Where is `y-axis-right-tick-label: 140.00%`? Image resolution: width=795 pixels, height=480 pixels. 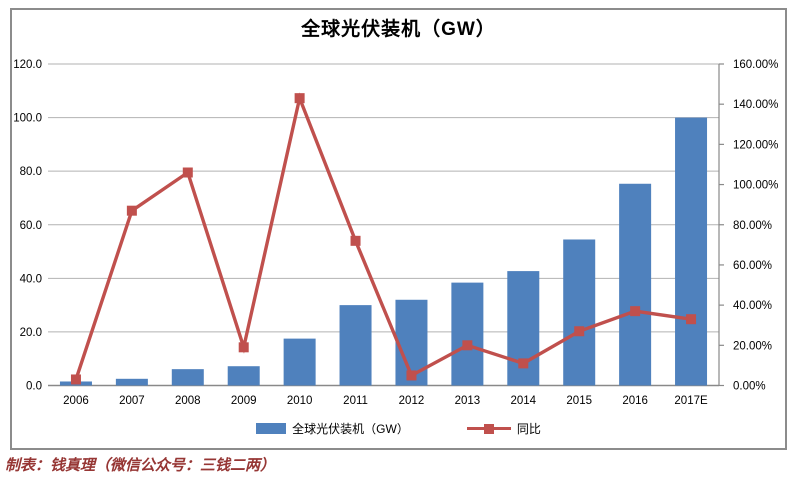 y-axis-right-tick-label: 140.00% is located at coordinates (755, 105).